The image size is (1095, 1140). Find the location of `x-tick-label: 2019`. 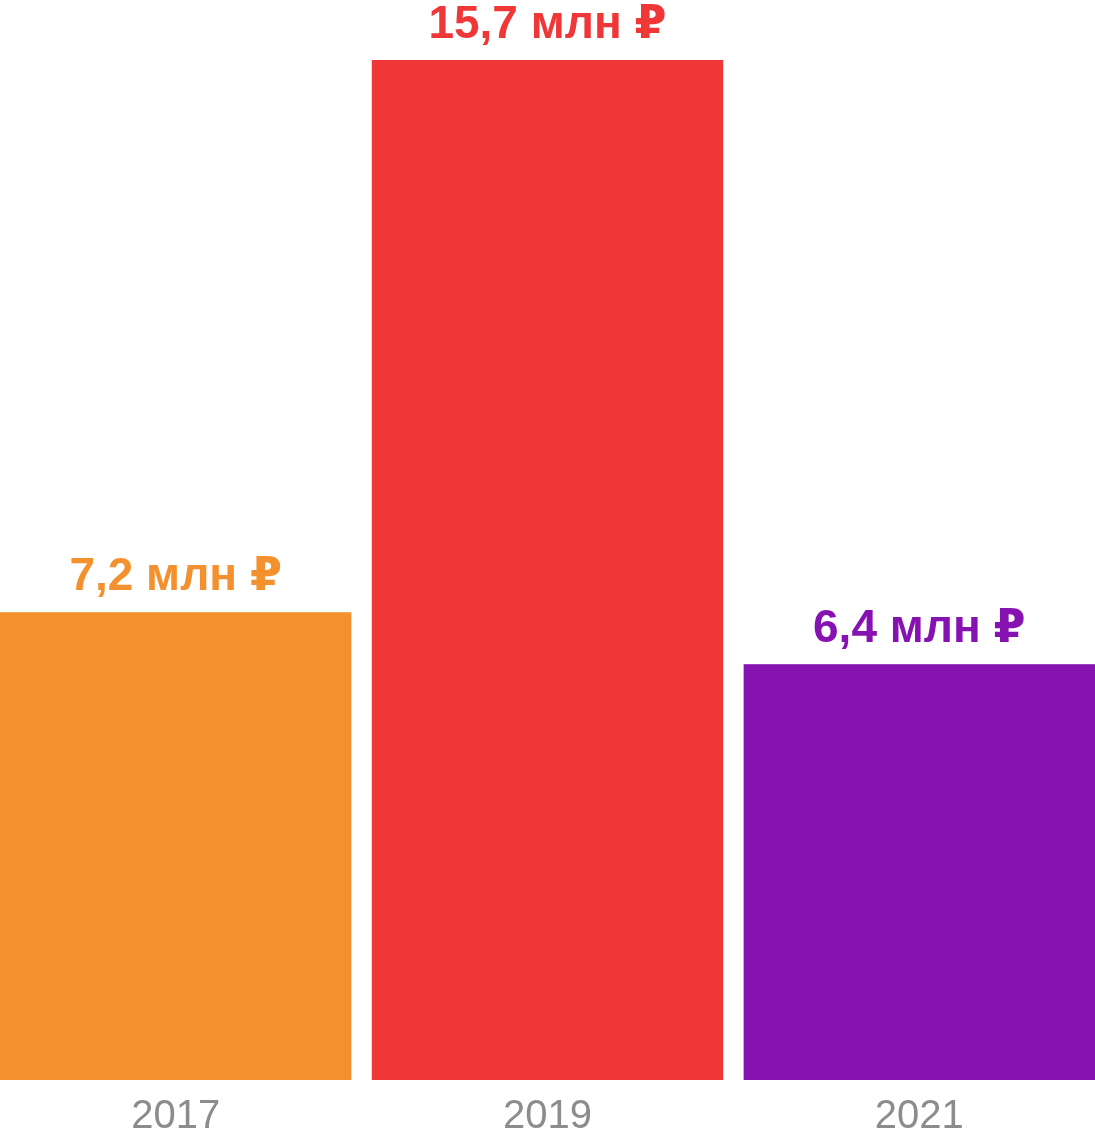

x-tick-label: 2019 is located at coordinates (547, 1114).